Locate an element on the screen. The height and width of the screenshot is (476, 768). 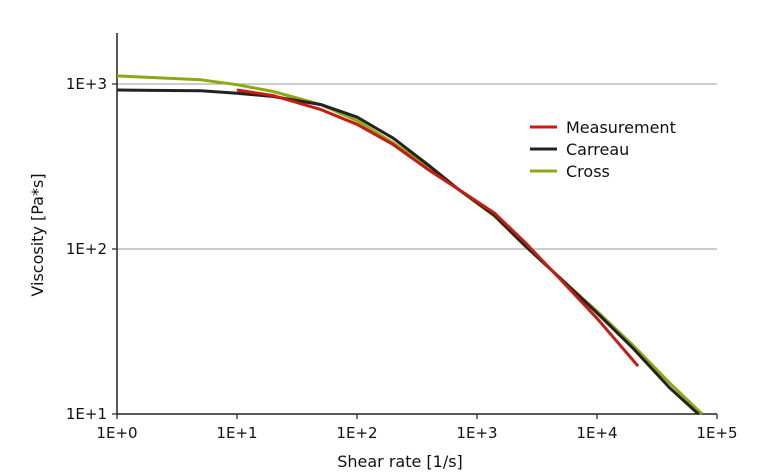
x-ticks: 1E+0 1E+1 1E+2 1E+3 1E+4 1E+5 is located at coordinates (417, 428).